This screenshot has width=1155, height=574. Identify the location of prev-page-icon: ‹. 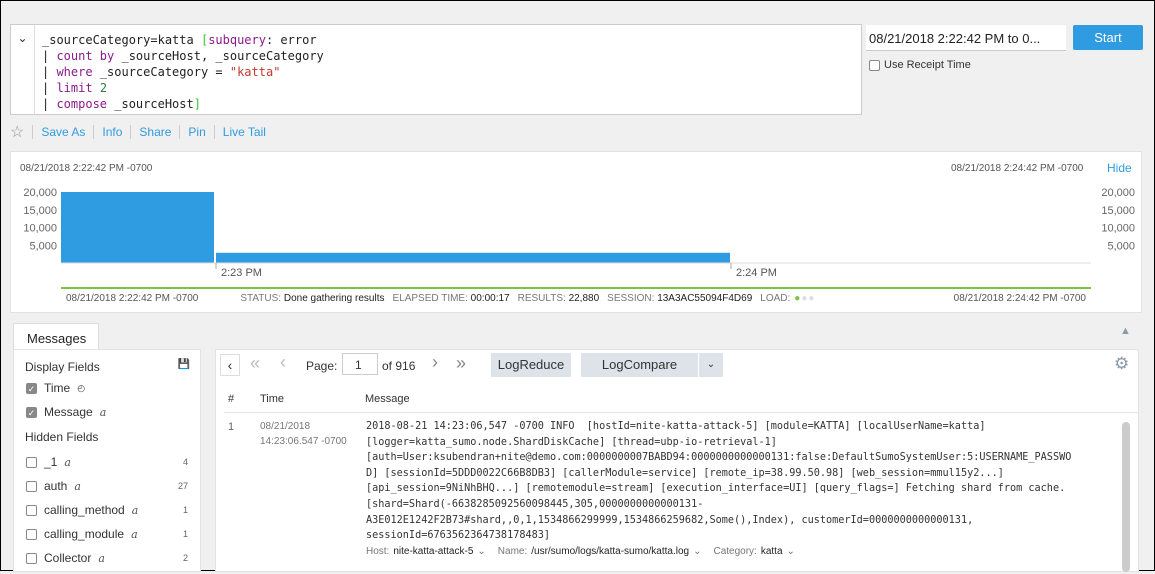
(283, 362).